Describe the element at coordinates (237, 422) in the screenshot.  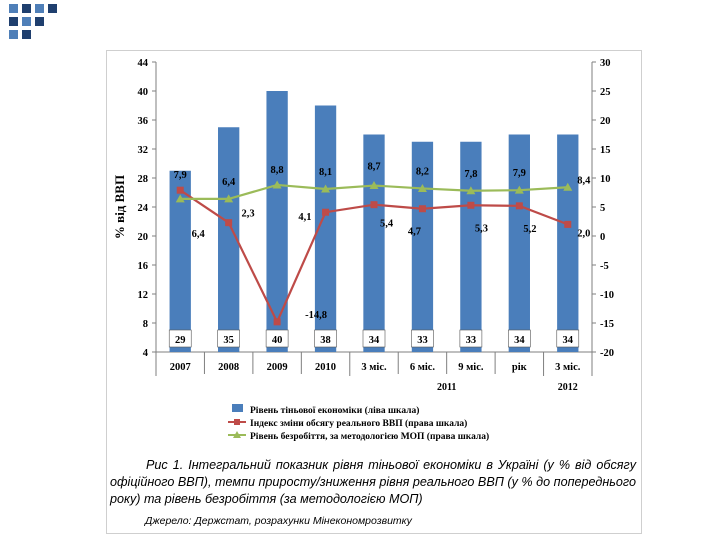
I see `legend-marker-square` at that location.